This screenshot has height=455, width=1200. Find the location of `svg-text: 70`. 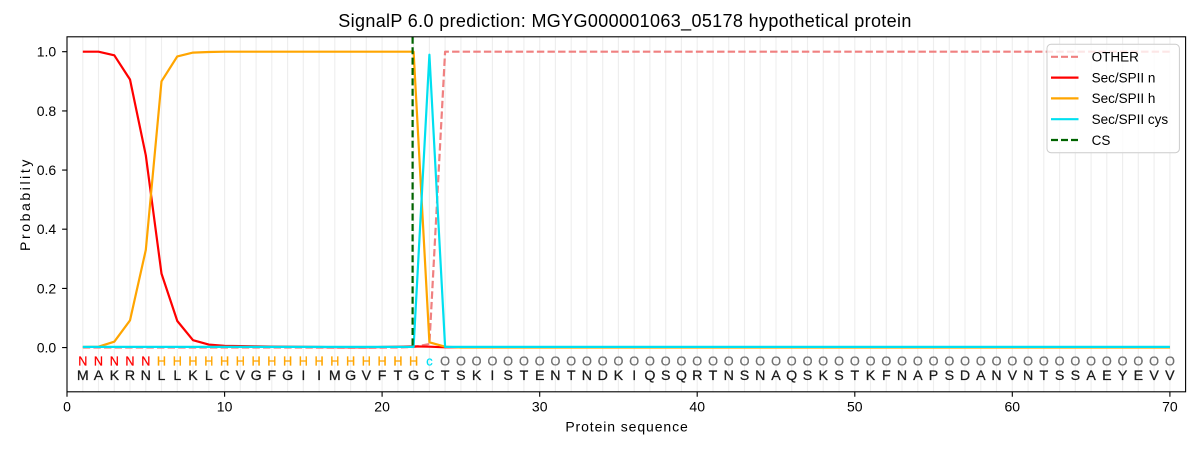

svg-text: 70 is located at coordinates (1170, 406).